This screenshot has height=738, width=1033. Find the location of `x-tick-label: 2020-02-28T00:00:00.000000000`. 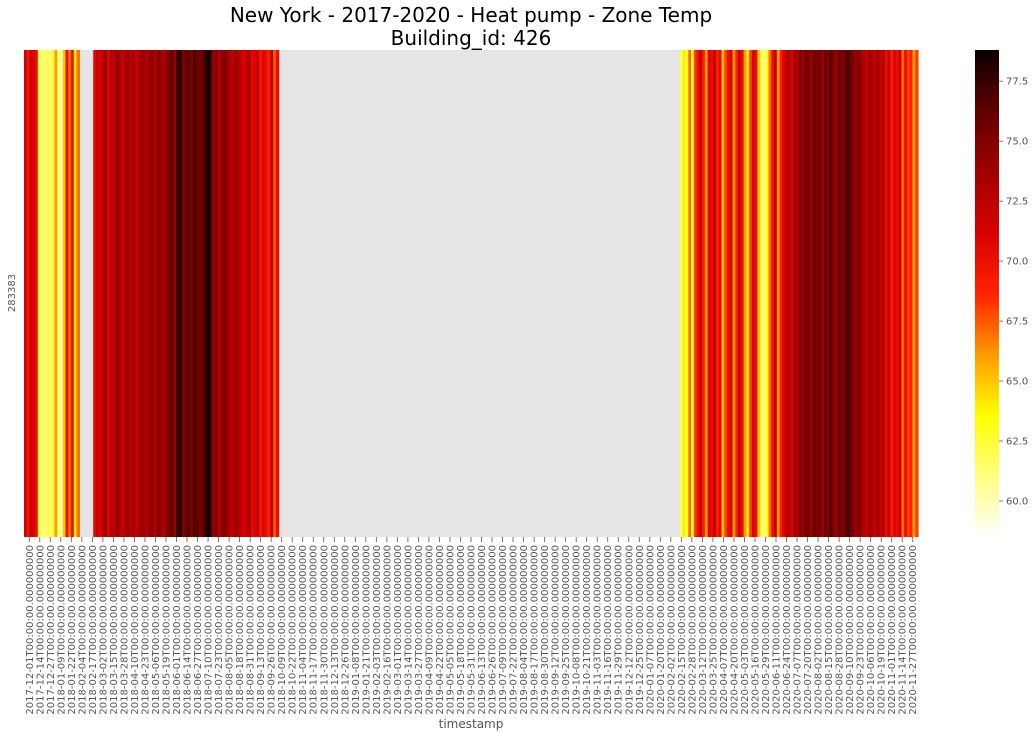

x-tick-label: 2020-02-28T00:00:00.000000000 is located at coordinates (692, 630).